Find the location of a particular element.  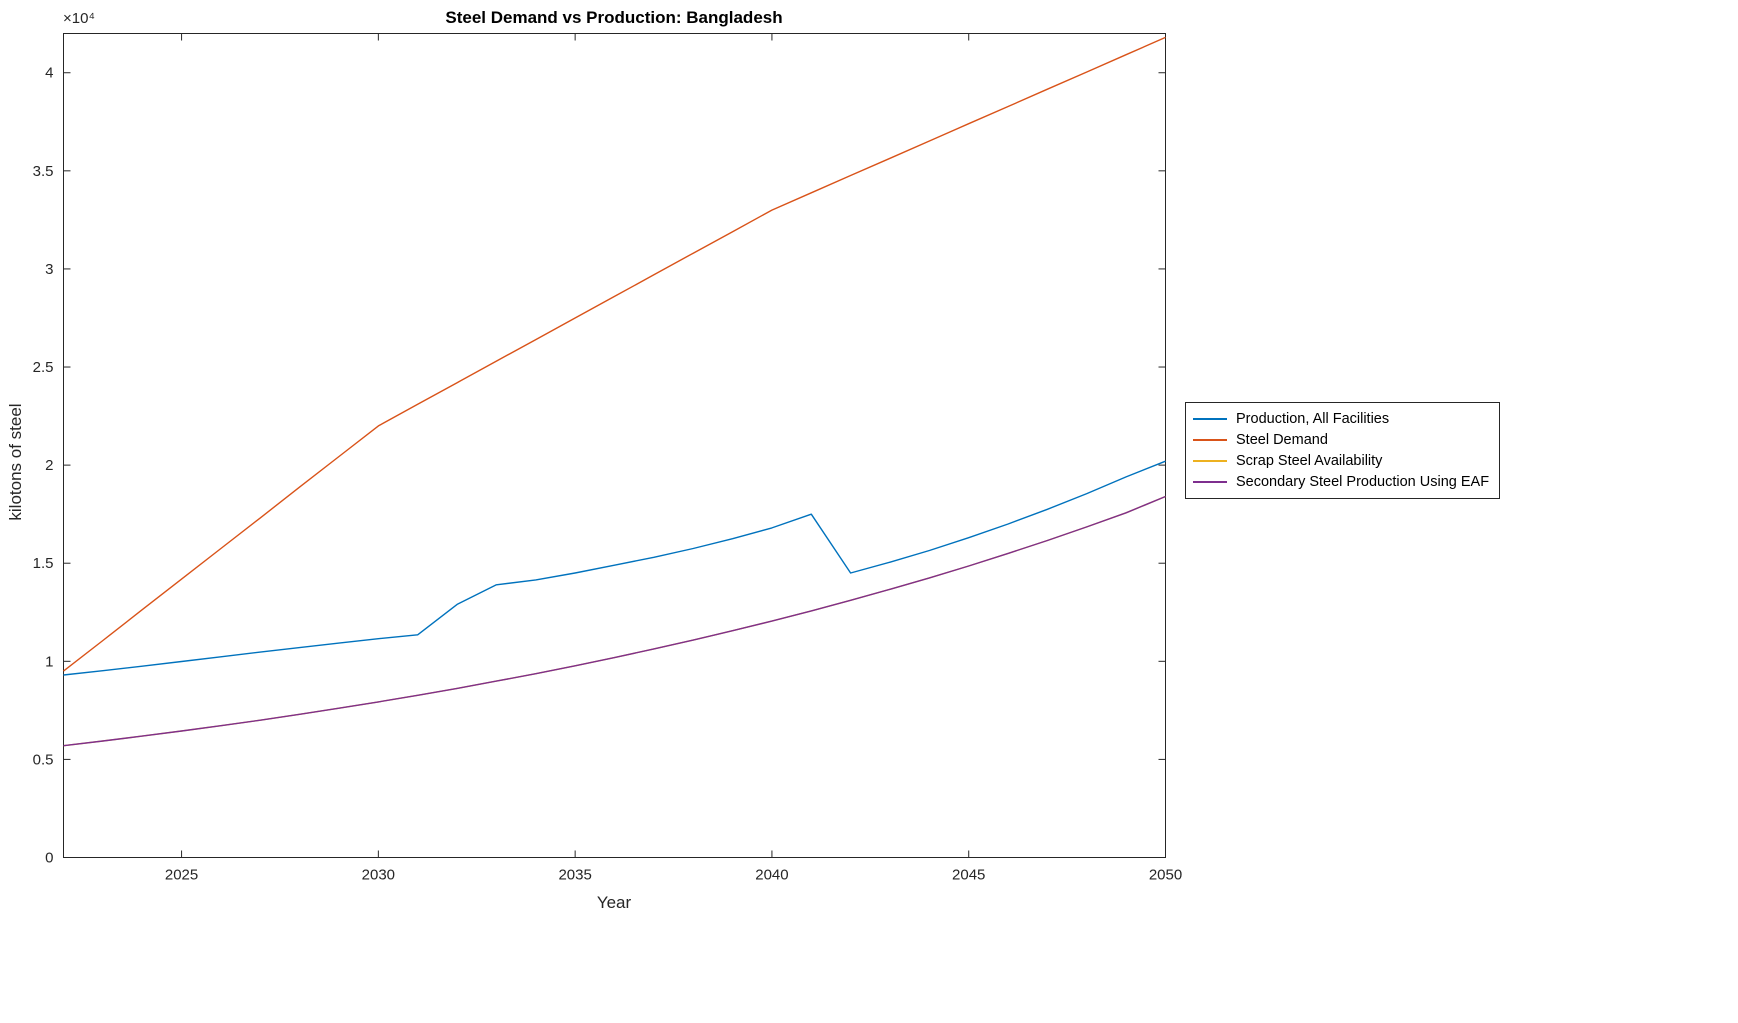

y-tick-label: 3.5 is located at coordinates (43, 171).